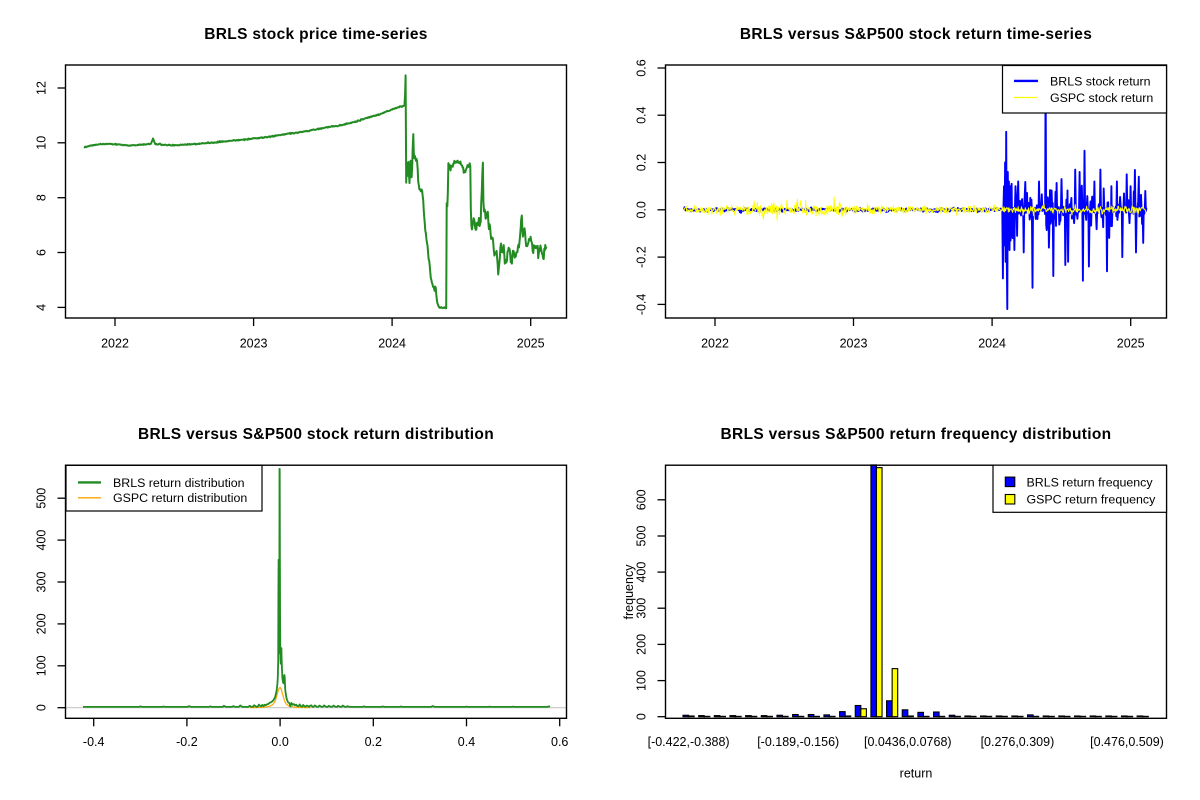 This screenshot has height=800, width=1200. Describe the element at coordinates (42, 143) in the screenshot. I see `svg-text: 10` at that location.